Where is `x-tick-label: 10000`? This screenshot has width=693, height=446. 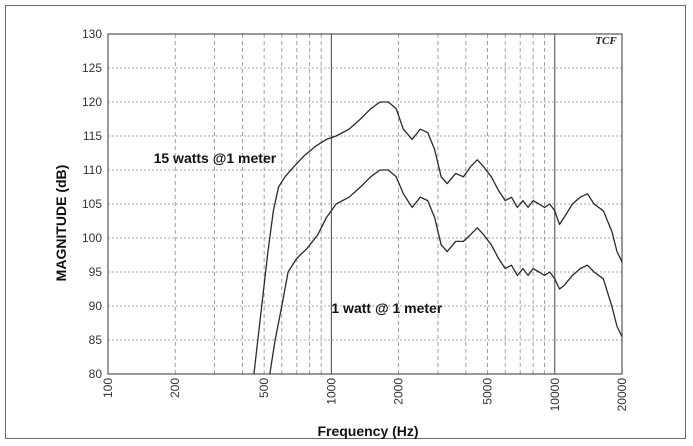
x-tick-label: 10000 is located at coordinates (555, 395).